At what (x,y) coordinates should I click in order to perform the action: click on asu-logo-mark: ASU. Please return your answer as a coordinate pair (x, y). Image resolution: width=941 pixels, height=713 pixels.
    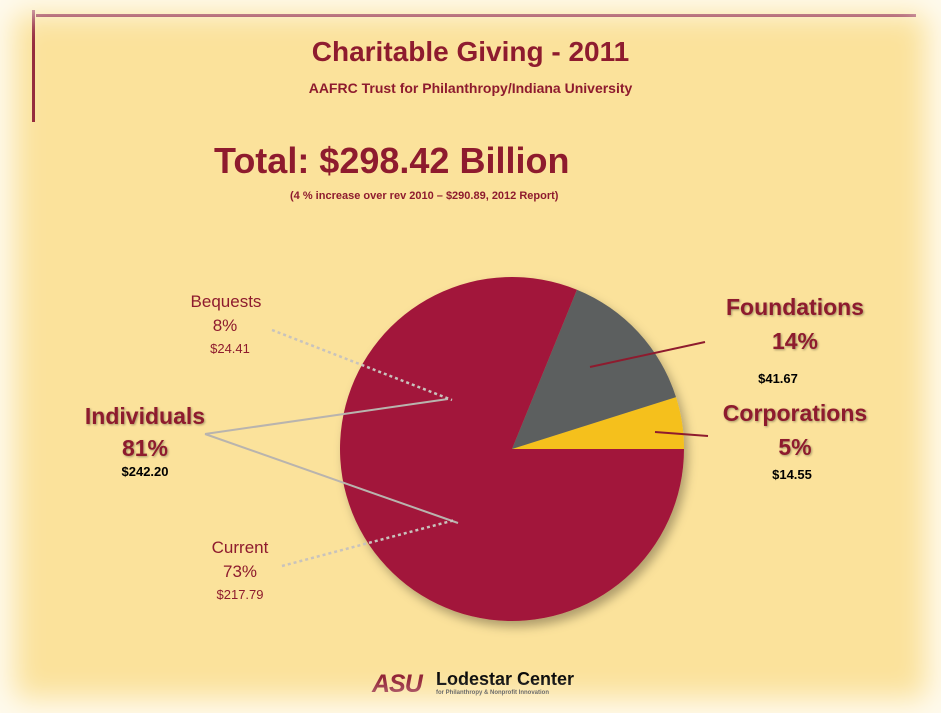
    Looking at the image, I should click on (397, 684).